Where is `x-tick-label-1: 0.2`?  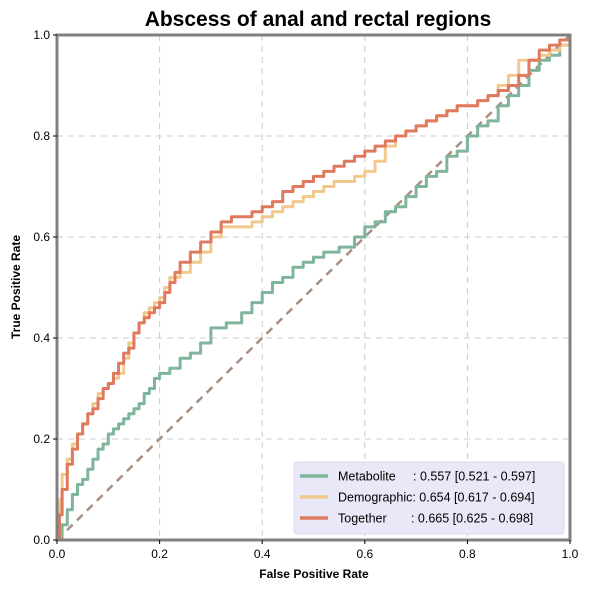
x-tick-label-1: 0.2 is located at coordinates (159, 554).